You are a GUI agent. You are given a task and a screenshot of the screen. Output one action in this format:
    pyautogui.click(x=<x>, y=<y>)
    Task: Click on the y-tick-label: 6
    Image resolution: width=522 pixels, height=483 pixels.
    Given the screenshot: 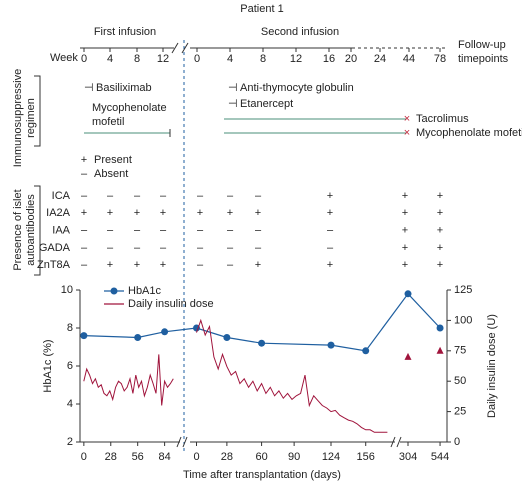 What is the action you would take?
    pyautogui.click(x=70, y=366)
    